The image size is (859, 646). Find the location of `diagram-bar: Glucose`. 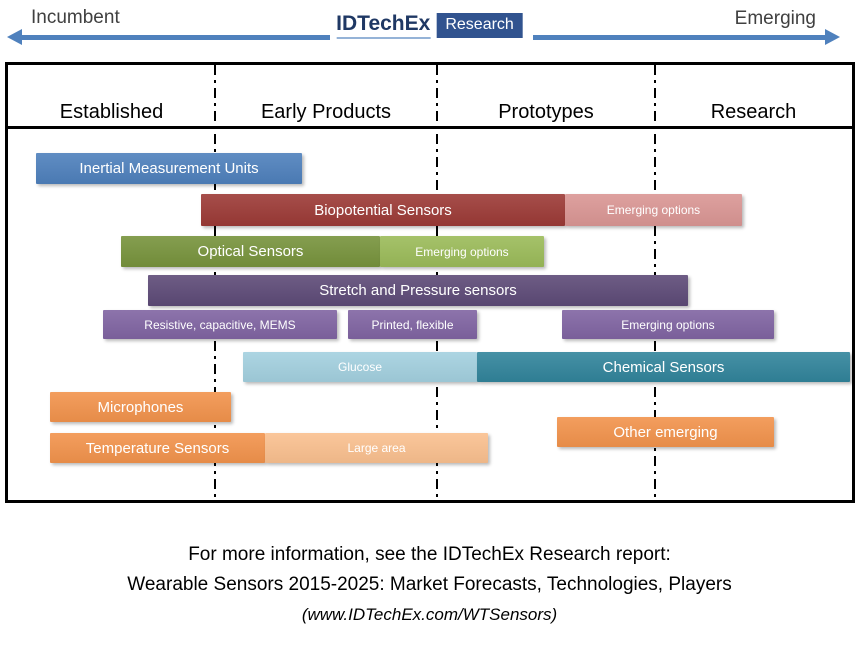

diagram-bar: Glucose is located at coordinates (360, 367).